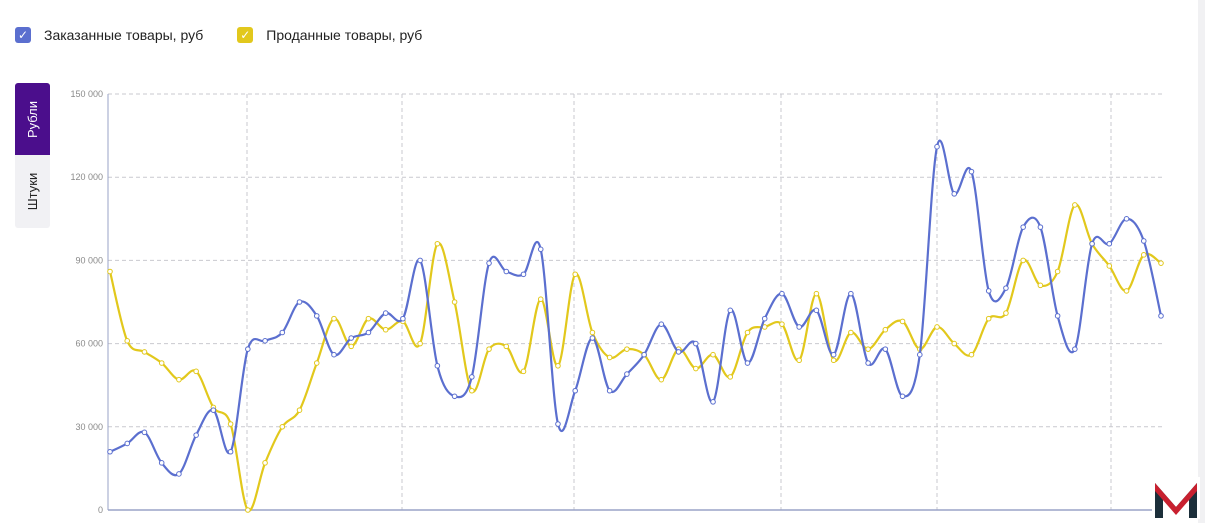 The image size is (1205, 523). Describe the element at coordinates (32, 119) in the screenshot. I see `tab-rubles: Рубли` at that location.